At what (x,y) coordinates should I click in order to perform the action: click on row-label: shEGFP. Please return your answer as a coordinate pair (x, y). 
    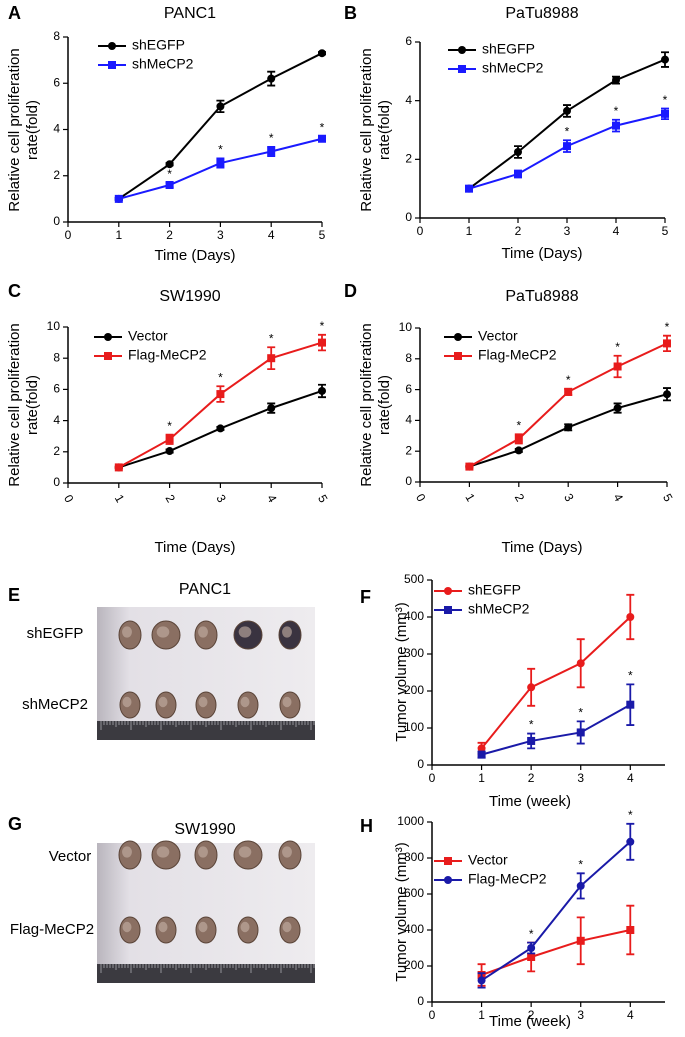
    Looking at the image, I should click on (55, 633).